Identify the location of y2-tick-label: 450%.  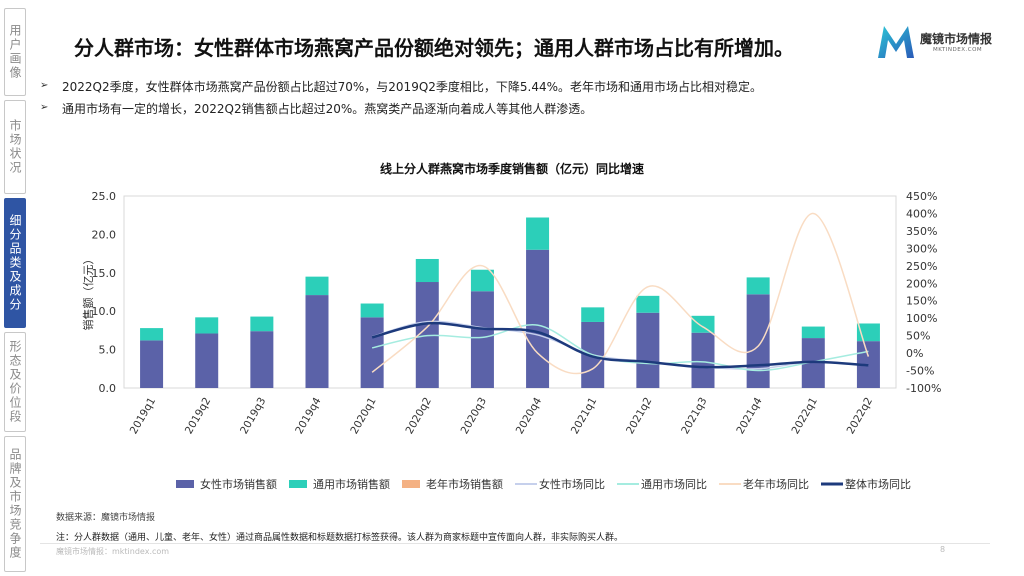
(921, 196).